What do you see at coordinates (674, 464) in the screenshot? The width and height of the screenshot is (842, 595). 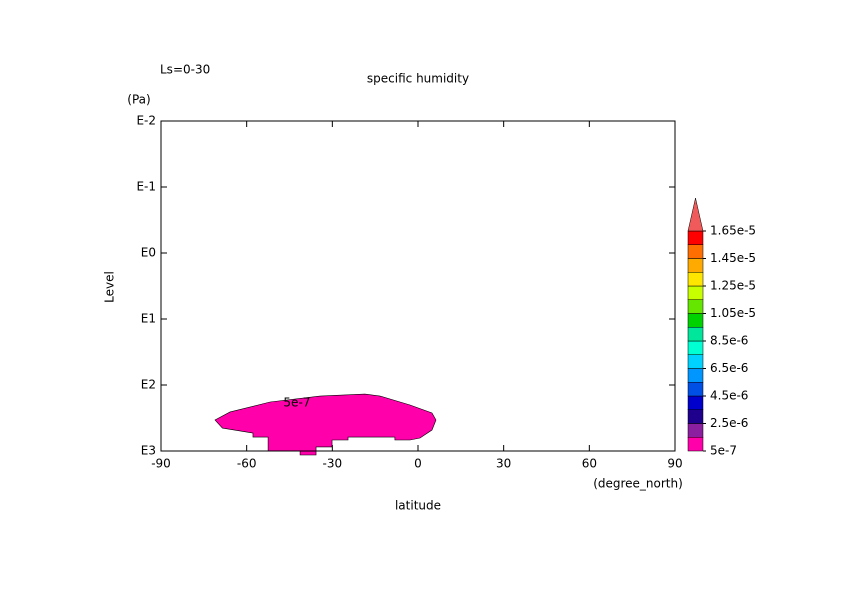 I see `x-tick-label: 90` at bounding box center [674, 464].